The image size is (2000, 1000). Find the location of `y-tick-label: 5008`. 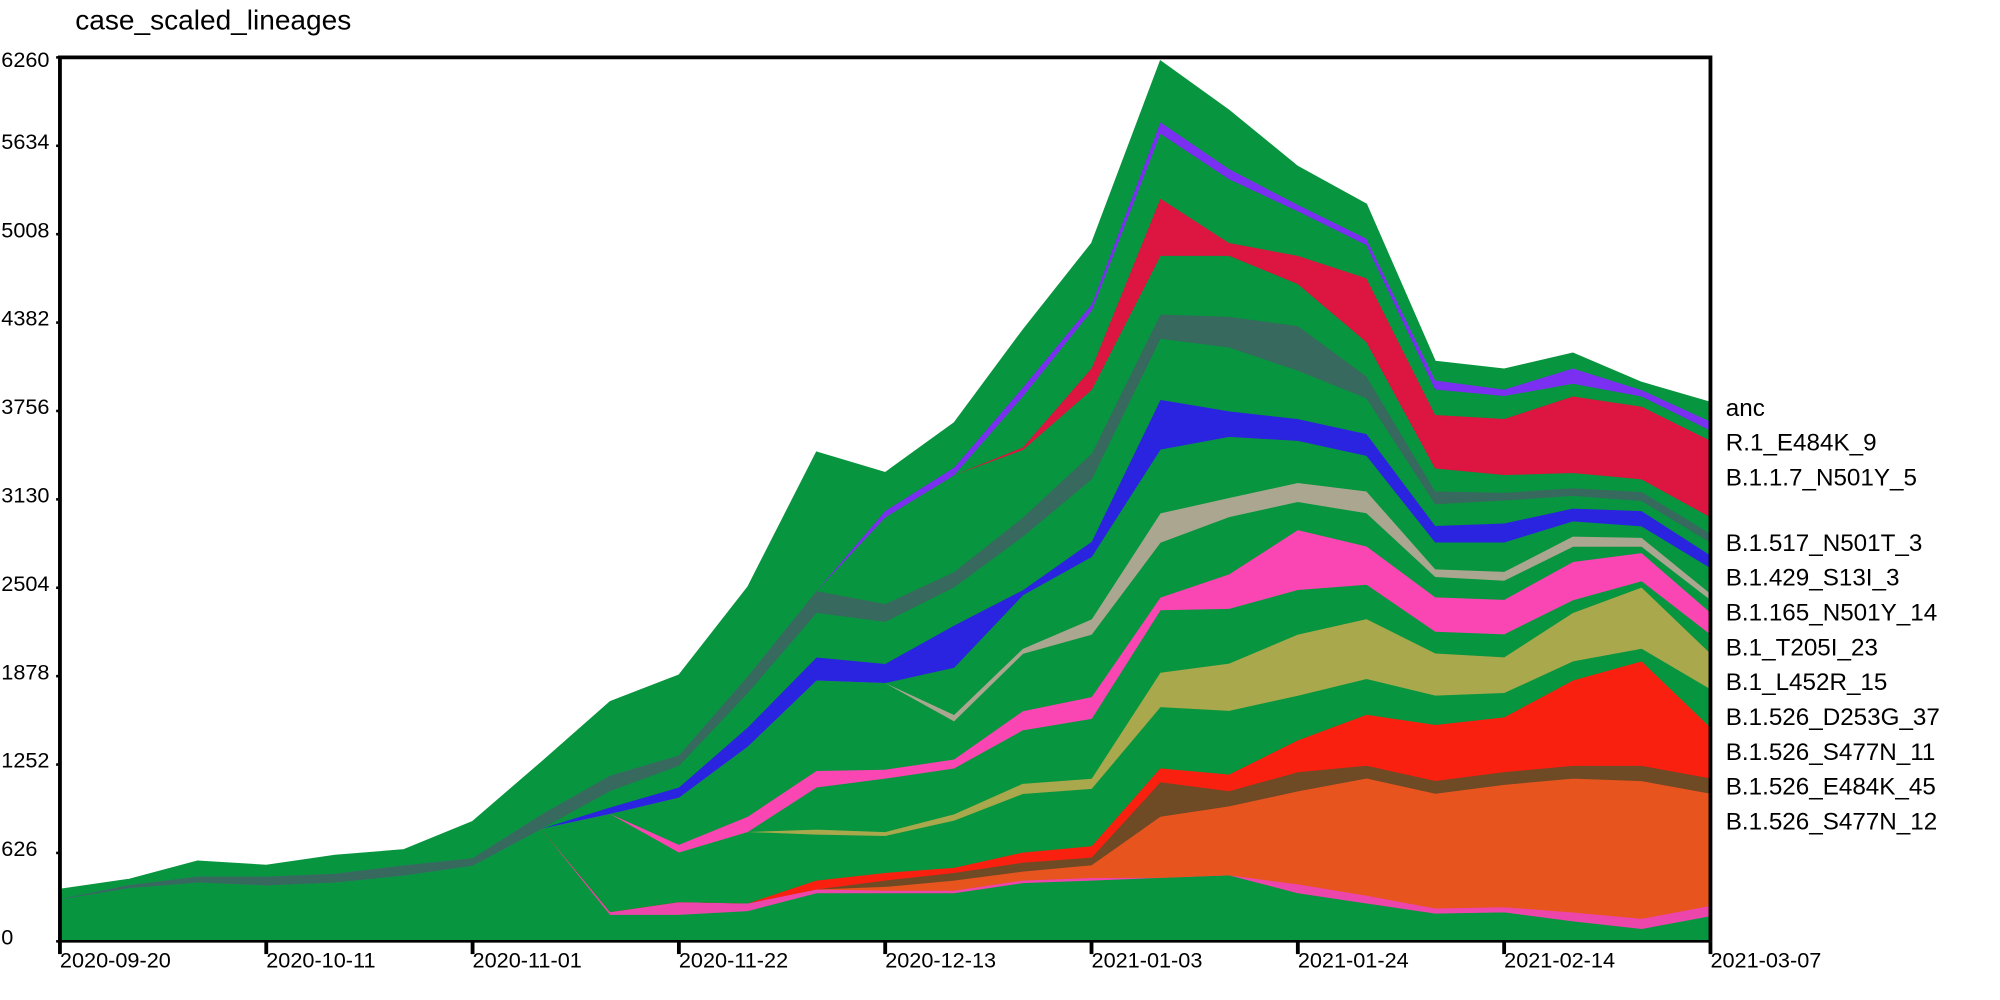

y-tick-label: 5008 is located at coordinates (25, 229).